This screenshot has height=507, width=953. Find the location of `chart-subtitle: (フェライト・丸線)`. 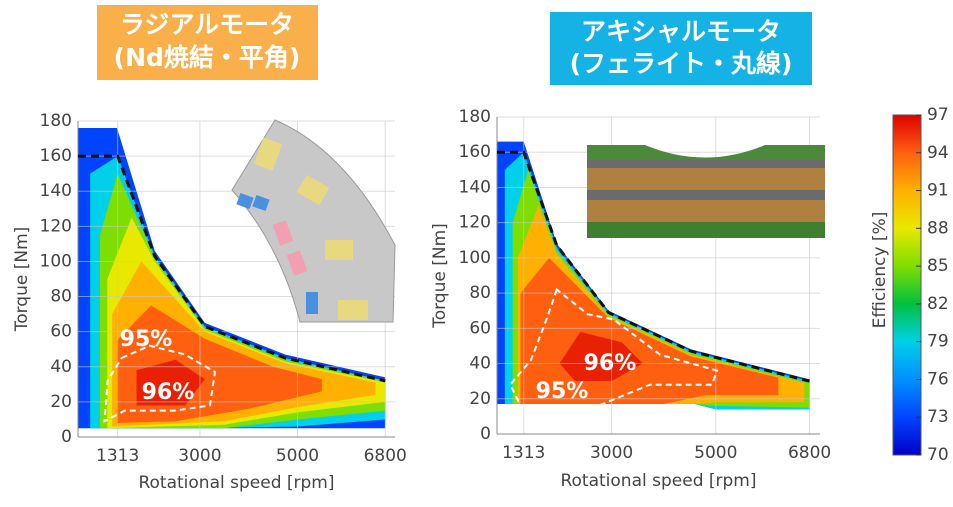

chart-subtitle: (フェライト・丸線) is located at coordinates (681, 63).